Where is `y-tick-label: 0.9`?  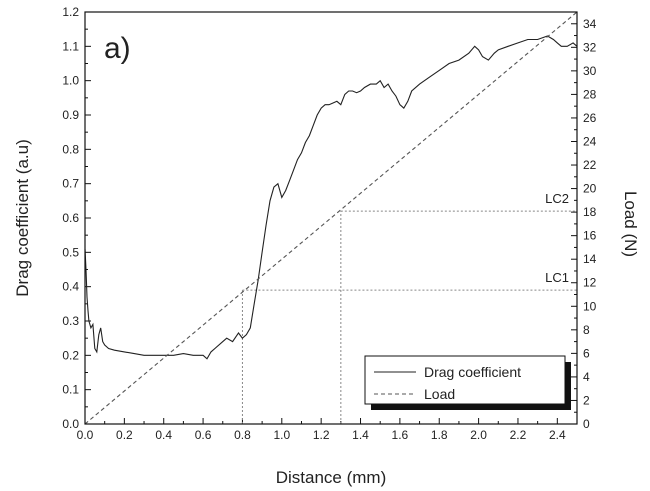 y-tick-label: 0.9 is located at coordinates (70, 115).